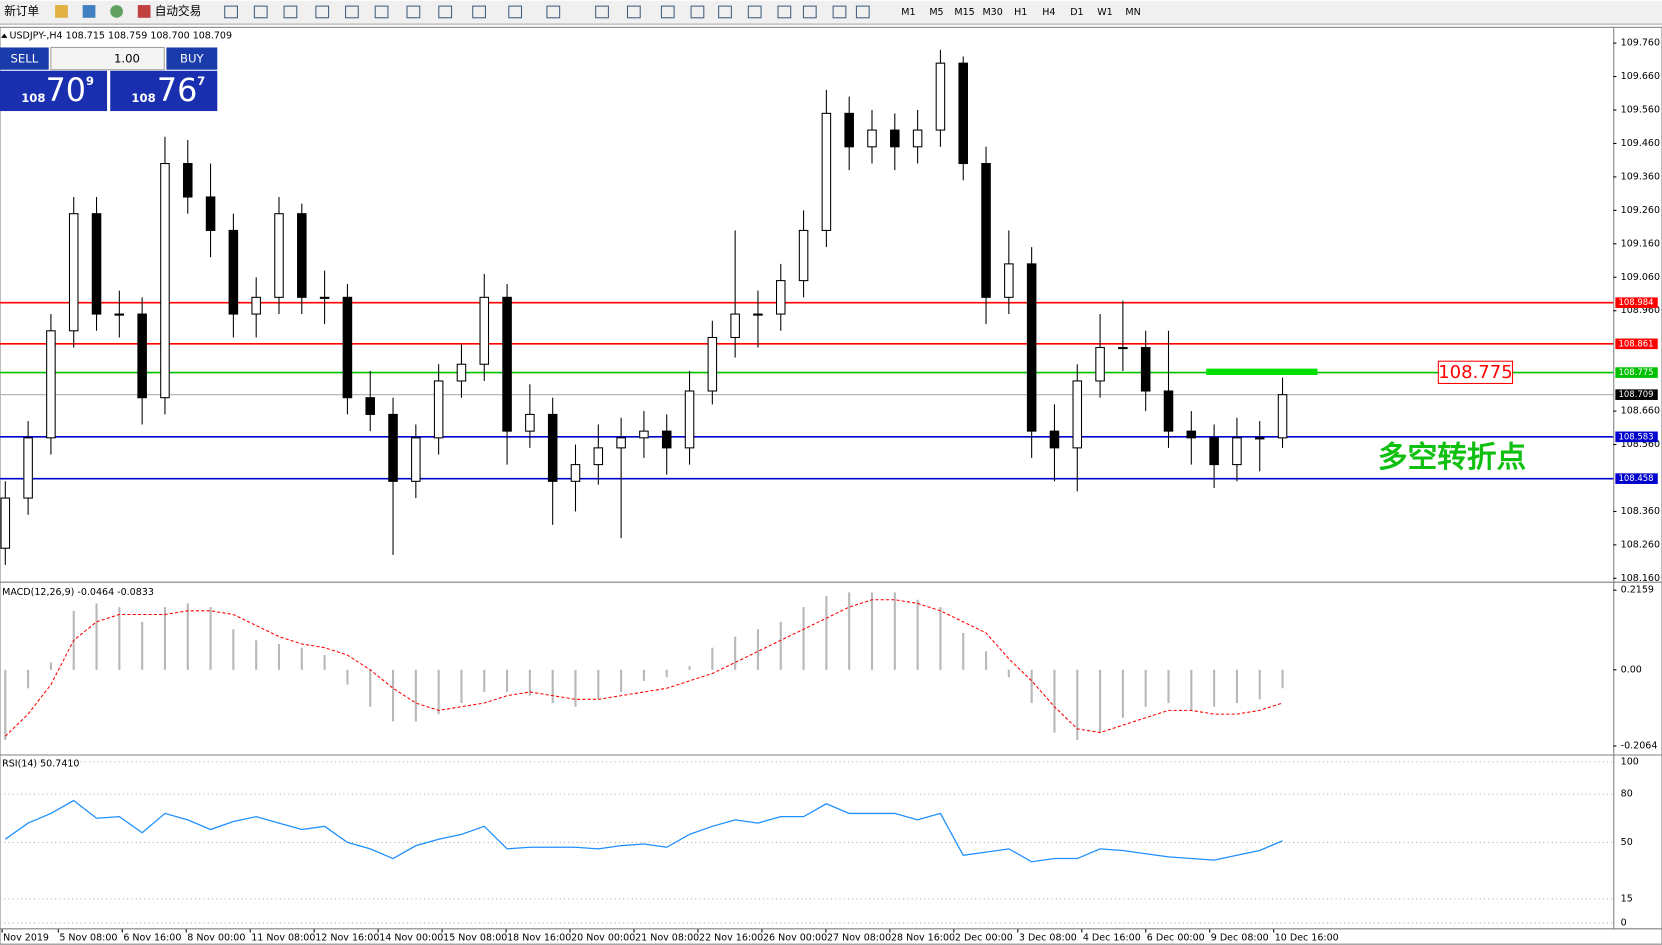 The height and width of the screenshot is (945, 1662). I want to click on rsi-line, so click(643, 831).